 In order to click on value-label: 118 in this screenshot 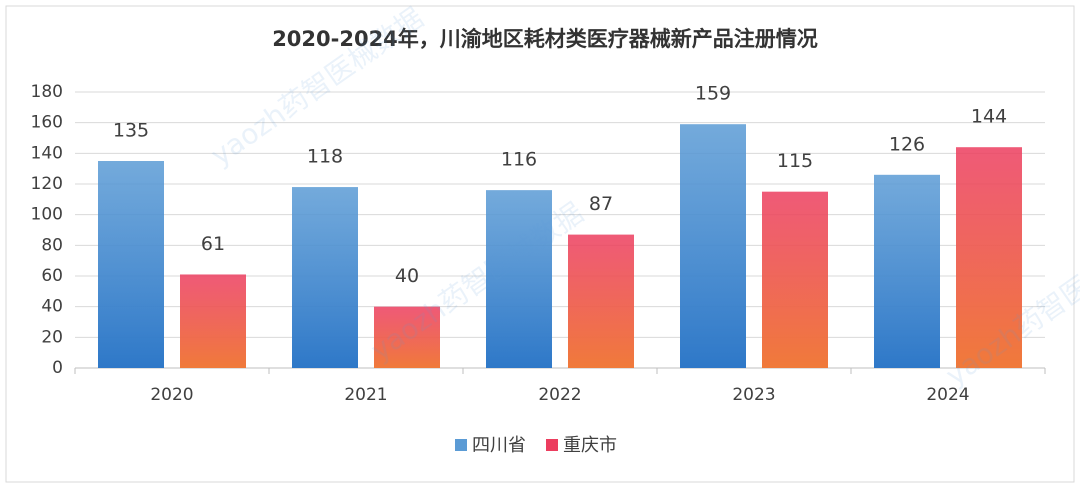, I will do `click(325, 157)`.